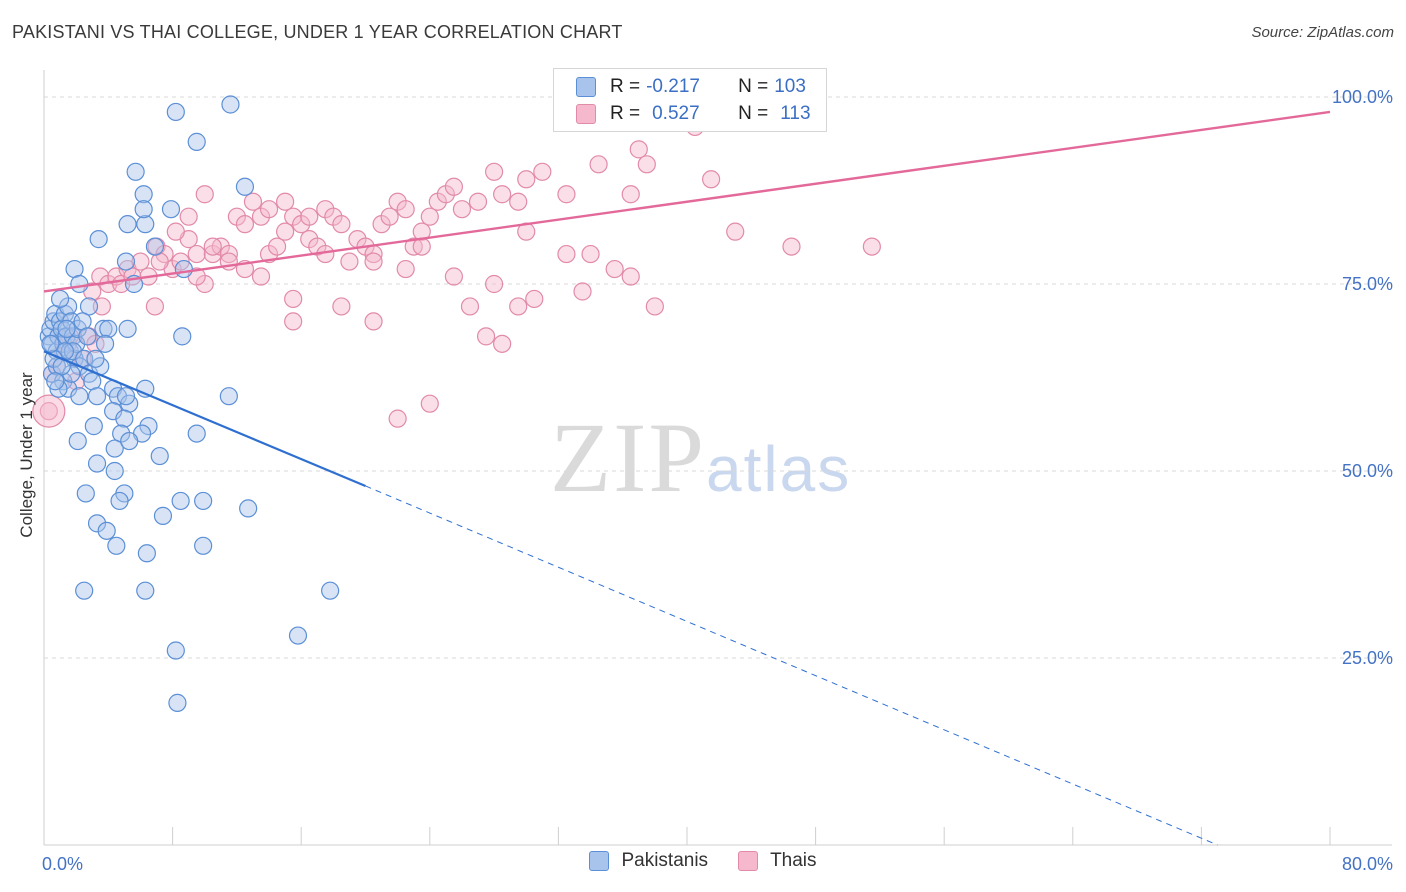 This screenshot has height=892, width=1406. Describe the element at coordinates (676, 113) in the screenshot. I see `thais-r-value: 0.527` at that location.